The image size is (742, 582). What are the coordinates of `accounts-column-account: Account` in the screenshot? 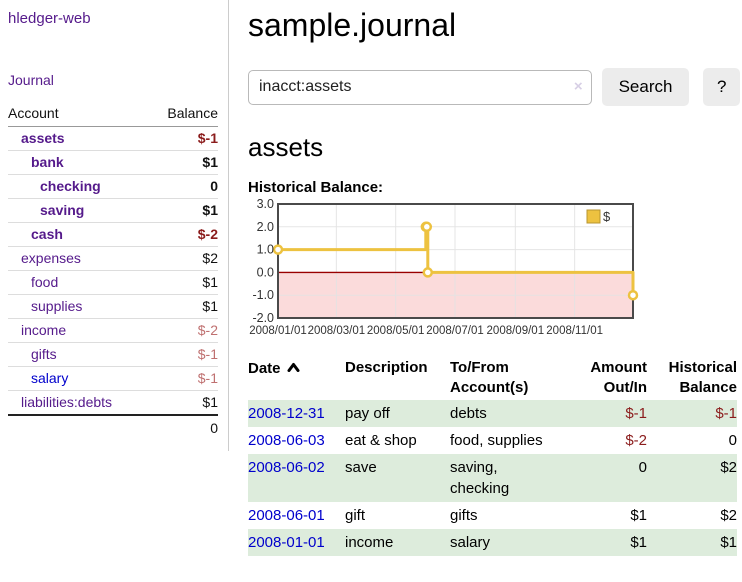 It's located at (79, 115).